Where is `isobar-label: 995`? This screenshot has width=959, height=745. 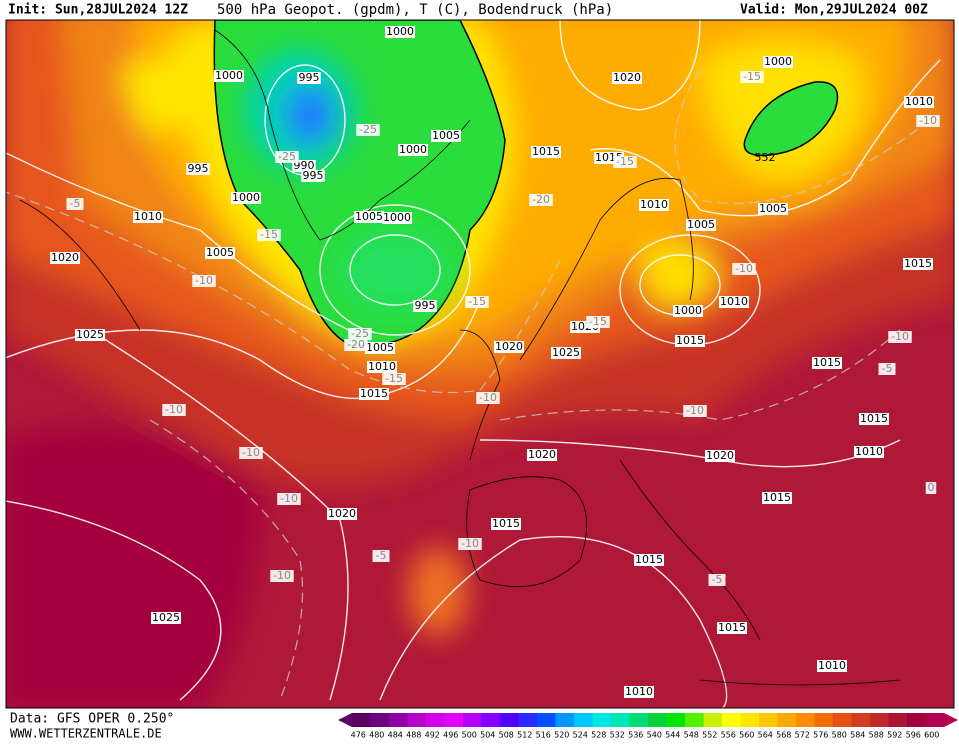 isobar-label: 995 is located at coordinates (309, 77).